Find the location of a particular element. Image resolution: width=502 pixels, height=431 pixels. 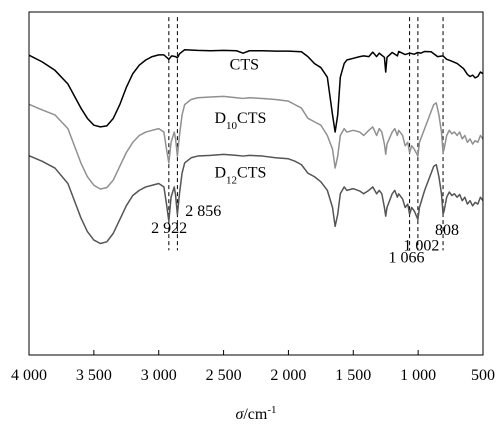

x-axis: 4 000 3 500 3 000 2 500 2 000 1 500 1 000 500 is located at coordinates (253, 367).